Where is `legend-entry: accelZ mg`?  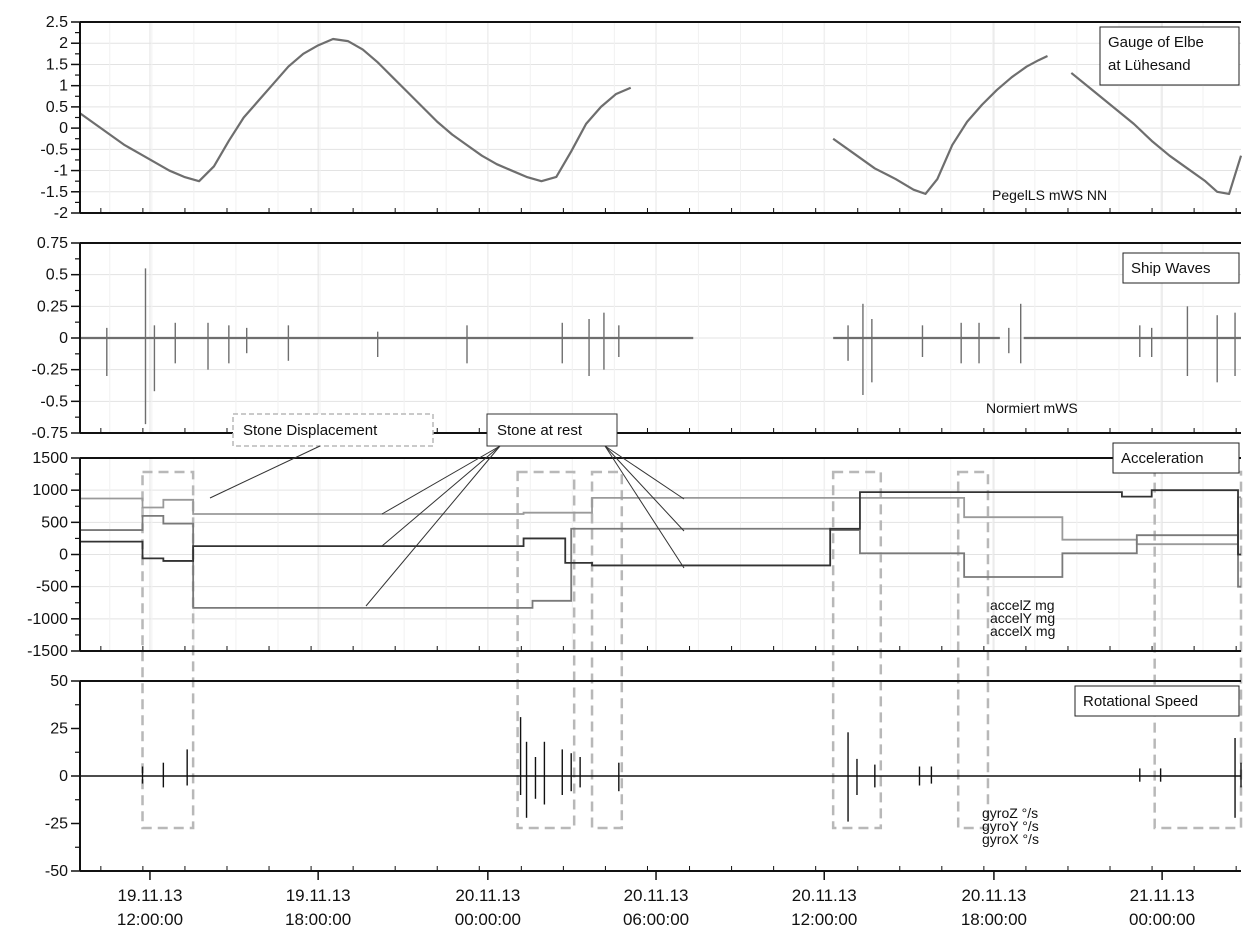 legend-entry: accelZ mg is located at coordinates (1022, 605).